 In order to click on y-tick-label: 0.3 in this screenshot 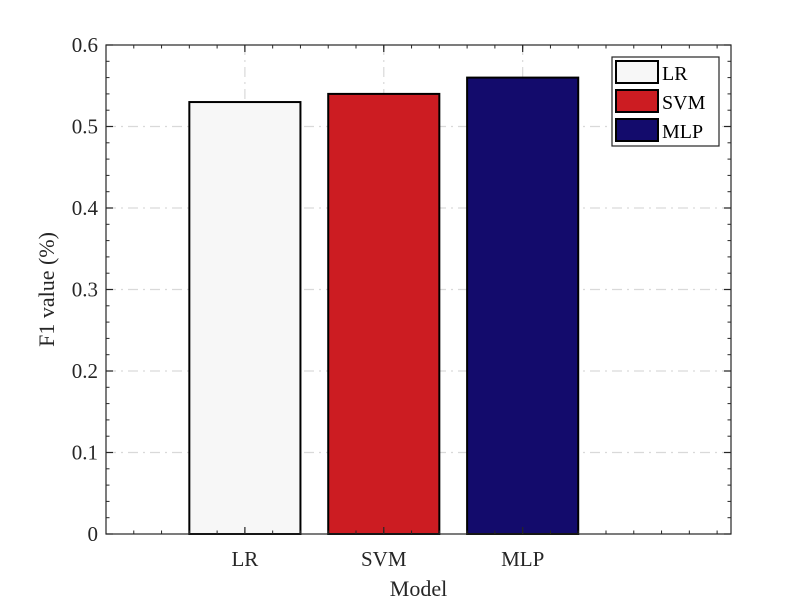, I will do `click(85, 290)`.